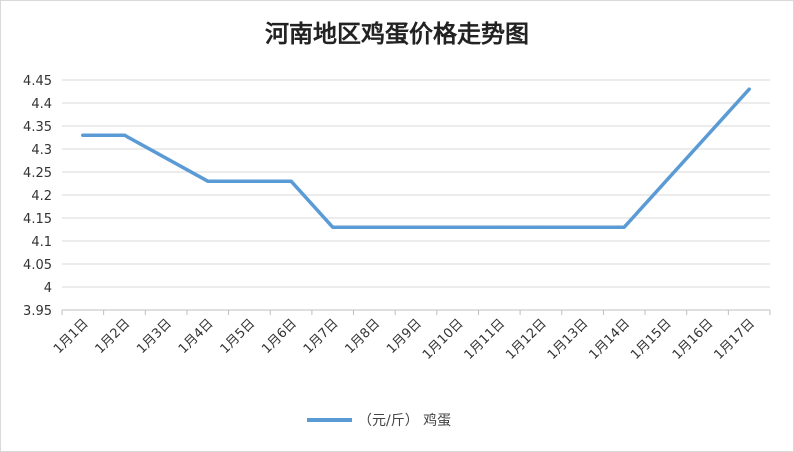 This screenshot has width=794, height=452. What do you see at coordinates (321, 336) in the screenshot?
I see `x-tick-label: 1月7日` at bounding box center [321, 336].